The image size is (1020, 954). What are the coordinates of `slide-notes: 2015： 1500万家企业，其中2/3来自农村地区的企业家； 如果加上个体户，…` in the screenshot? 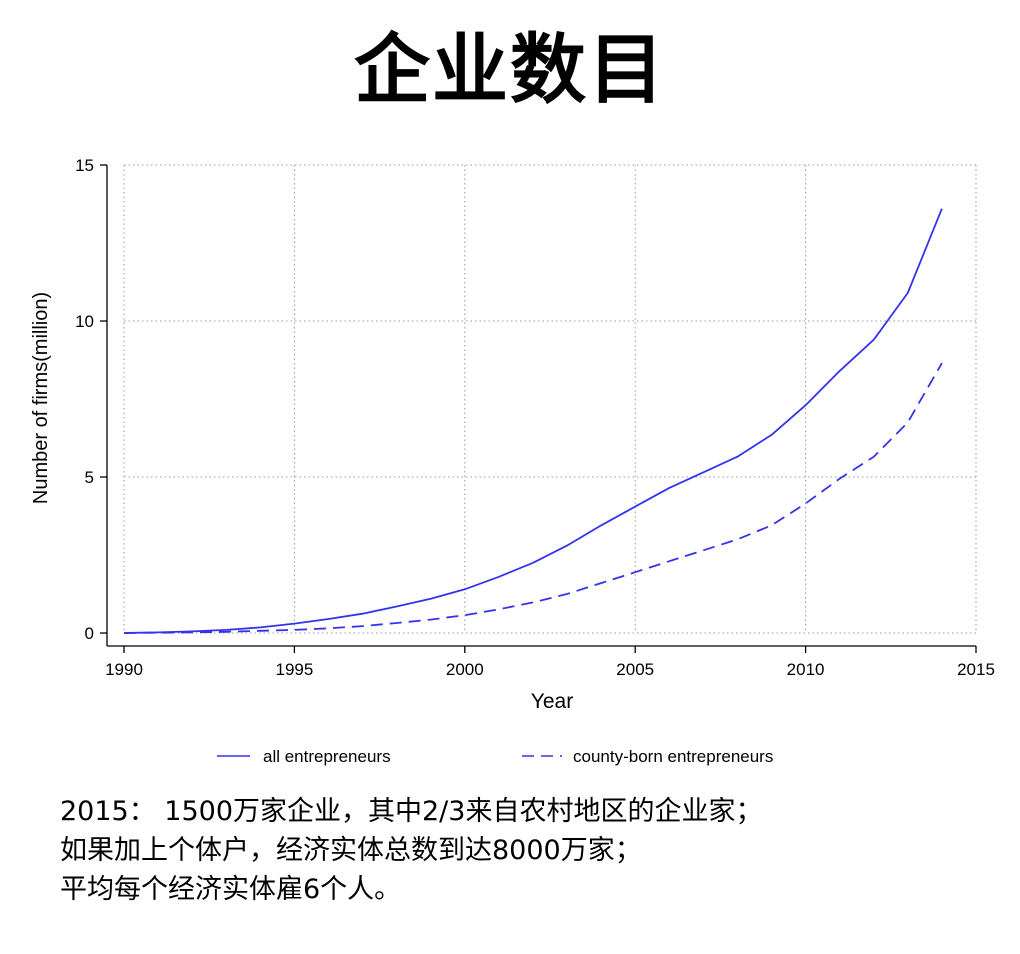 It's located at (411, 850).